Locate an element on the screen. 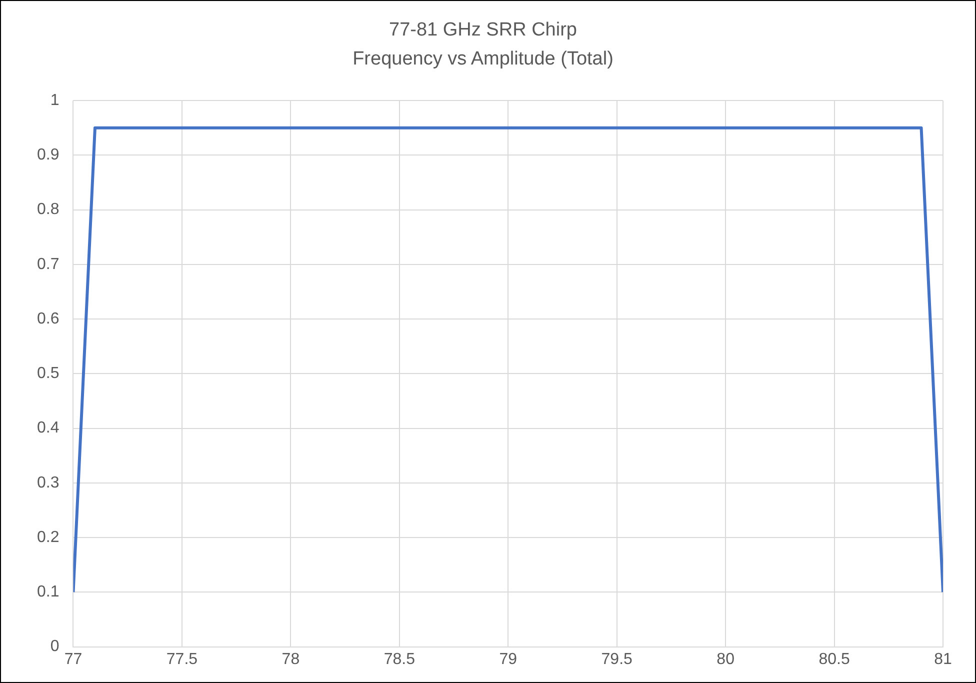  y-tick-label: 0.9 is located at coordinates (48, 155).